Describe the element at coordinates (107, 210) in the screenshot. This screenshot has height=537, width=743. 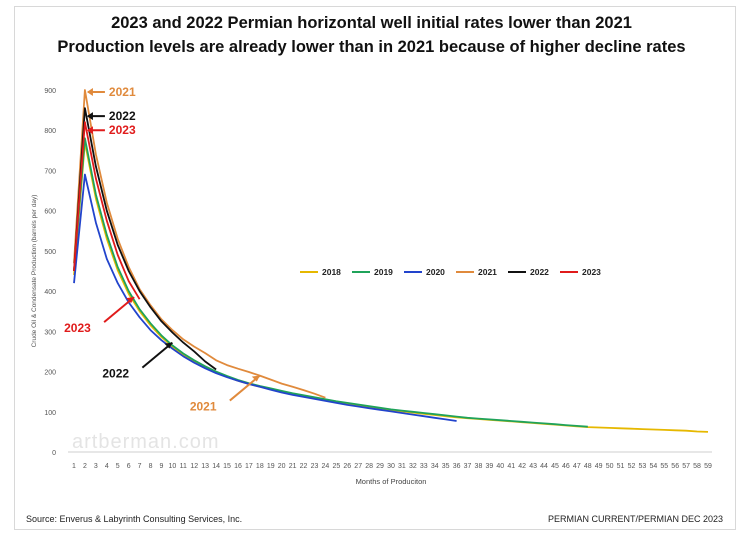
I see `series-line-2023` at that location.